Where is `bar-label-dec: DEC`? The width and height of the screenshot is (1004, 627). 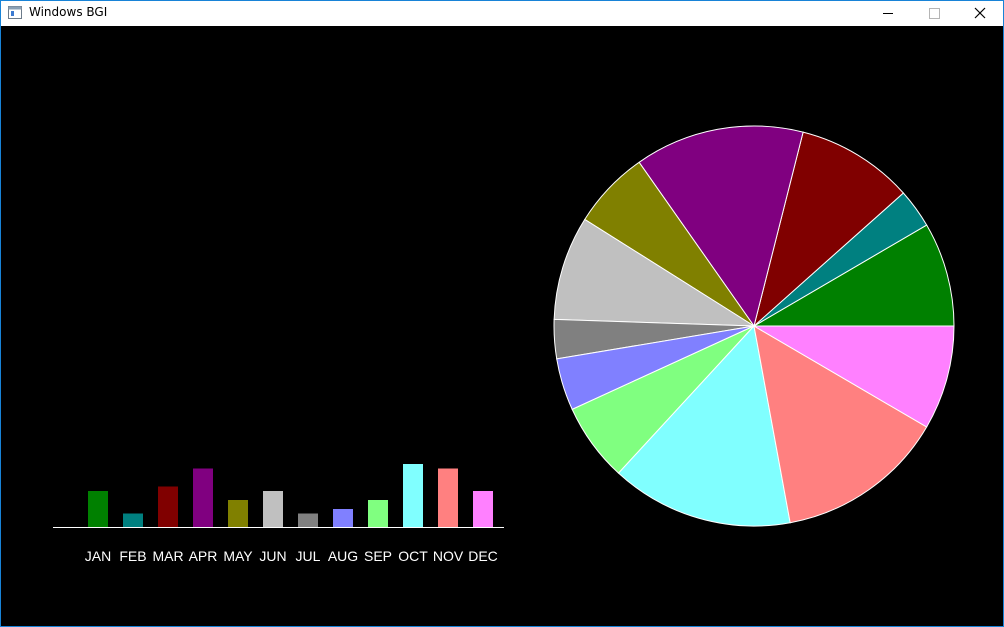
bar-label-dec: DEC is located at coordinates (483, 556).